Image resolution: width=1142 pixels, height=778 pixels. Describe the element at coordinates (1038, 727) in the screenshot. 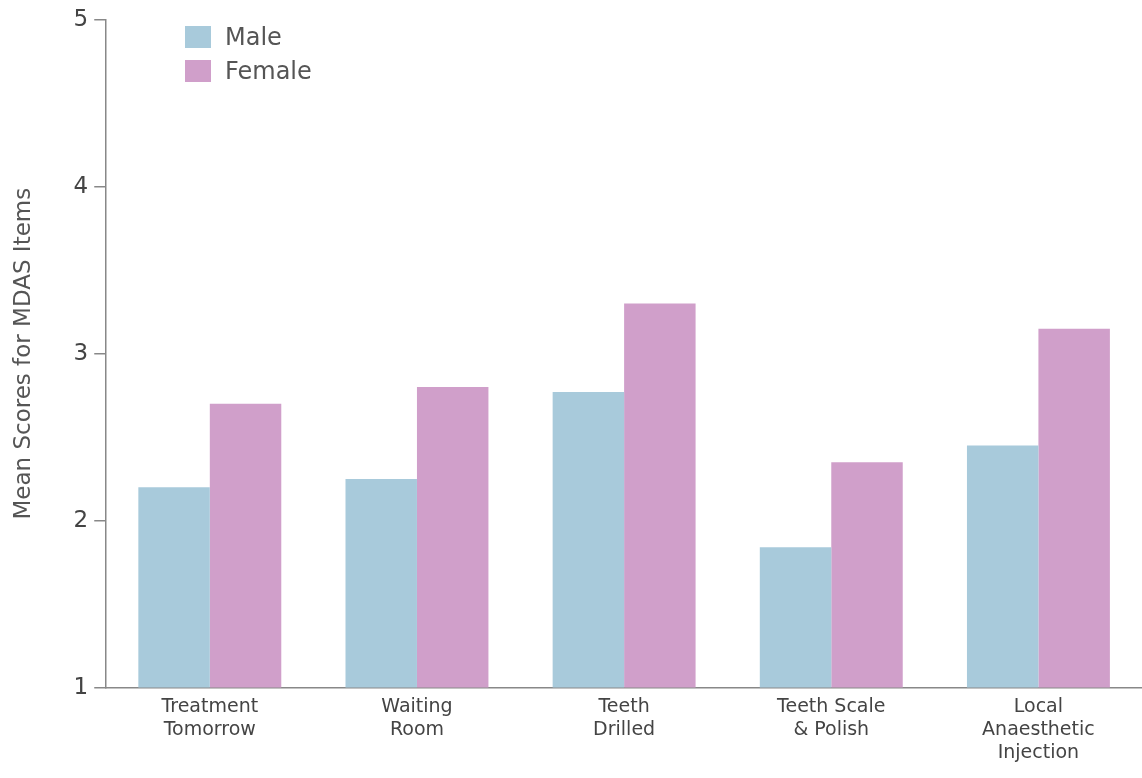

I see `x-tick-label: Local Anaesthetic Injection` at that location.